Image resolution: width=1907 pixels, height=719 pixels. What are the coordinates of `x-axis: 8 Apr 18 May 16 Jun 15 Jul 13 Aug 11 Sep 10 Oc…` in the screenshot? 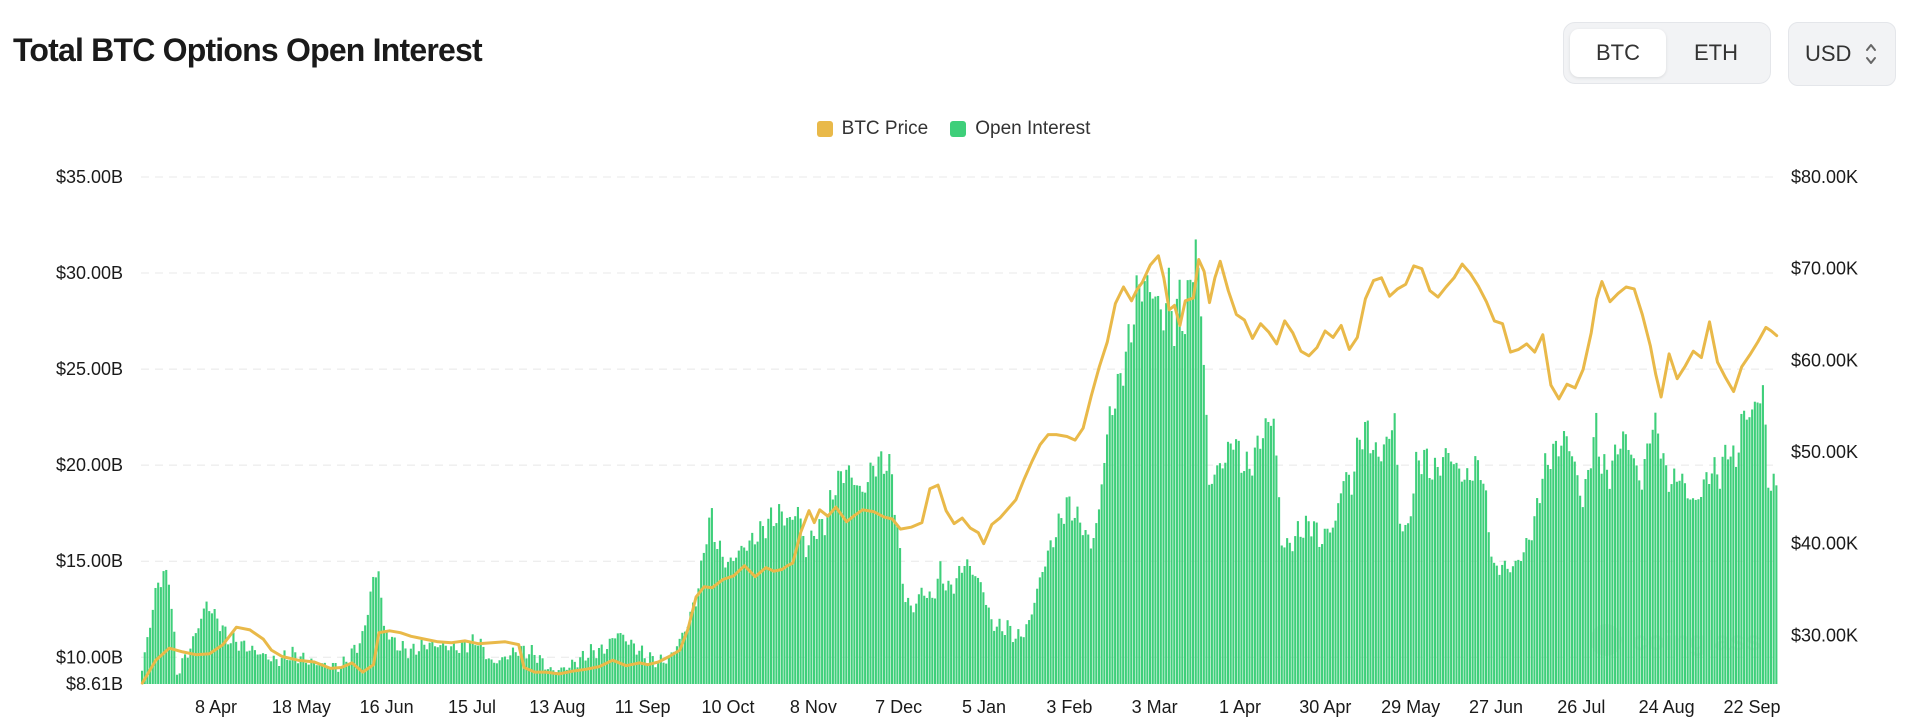 It's located at (988, 707).